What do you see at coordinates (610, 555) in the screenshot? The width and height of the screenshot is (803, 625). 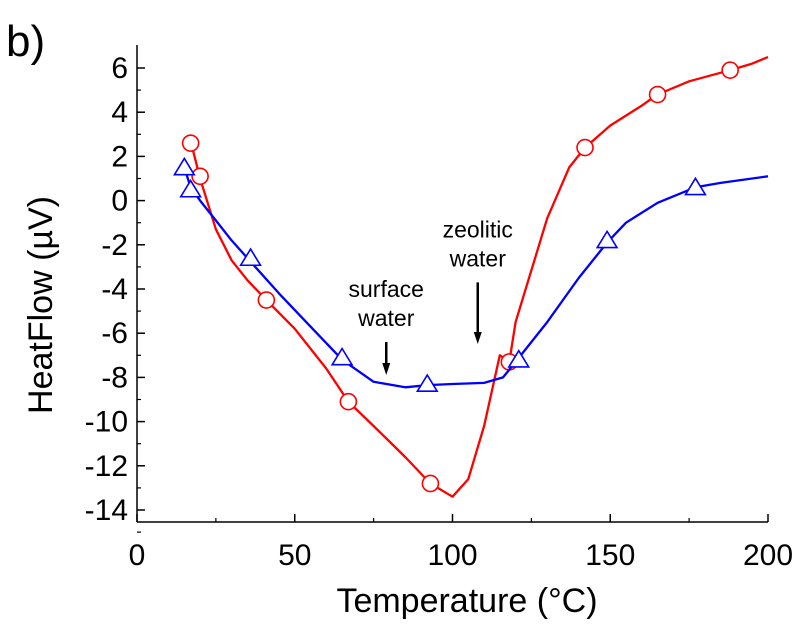 I see `x-tick-label: 150` at bounding box center [610, 555].